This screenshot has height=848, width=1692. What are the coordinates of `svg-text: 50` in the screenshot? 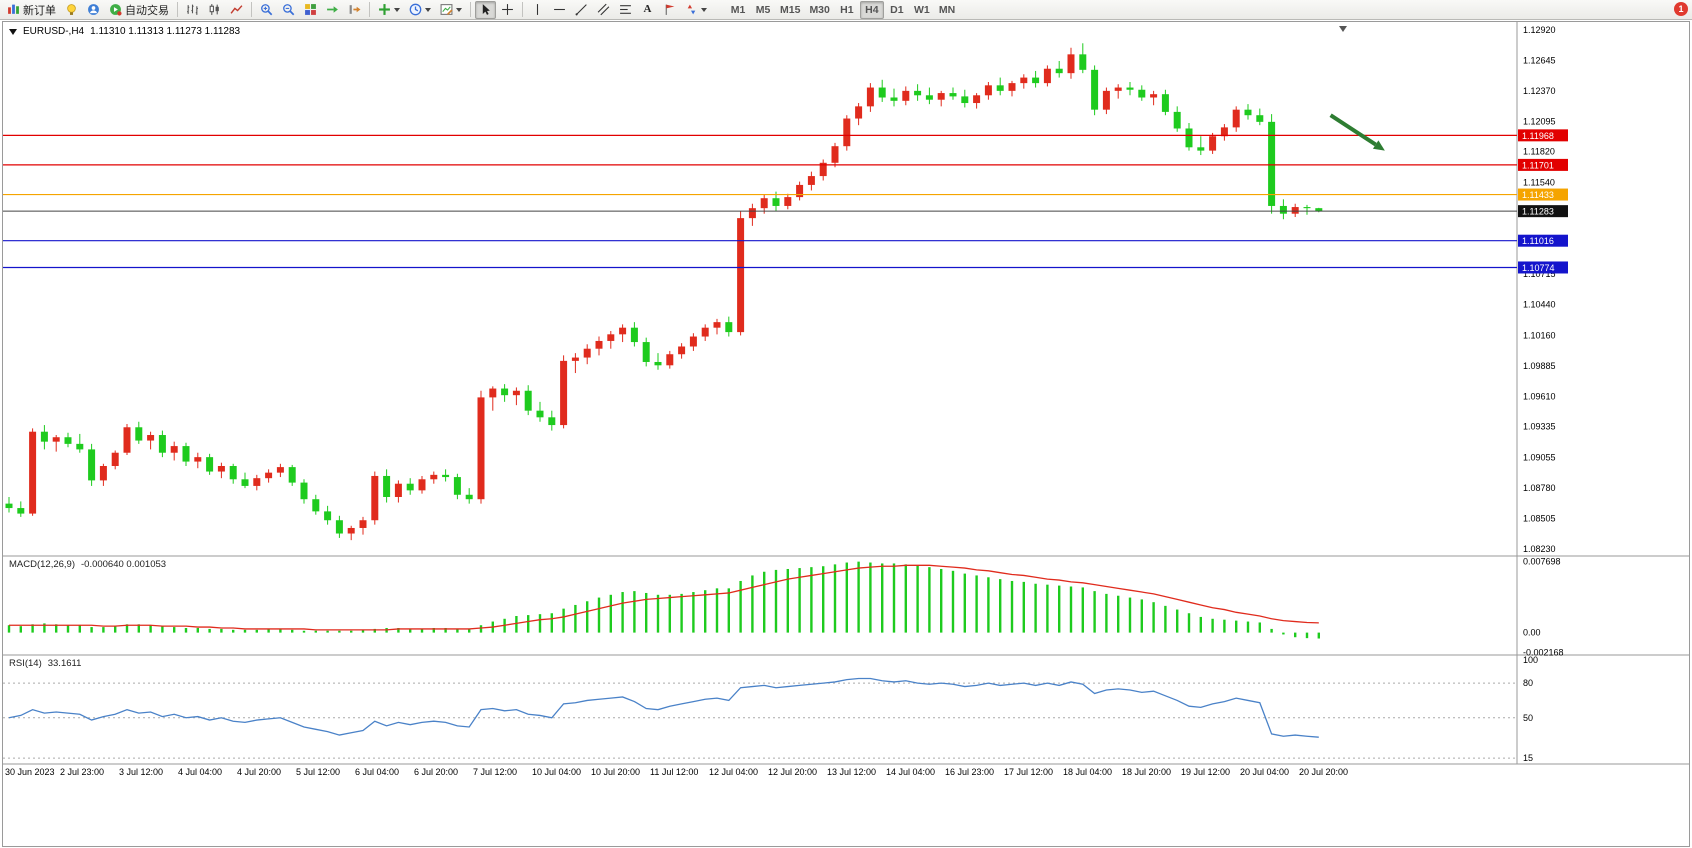 It's located at (1528, 718).